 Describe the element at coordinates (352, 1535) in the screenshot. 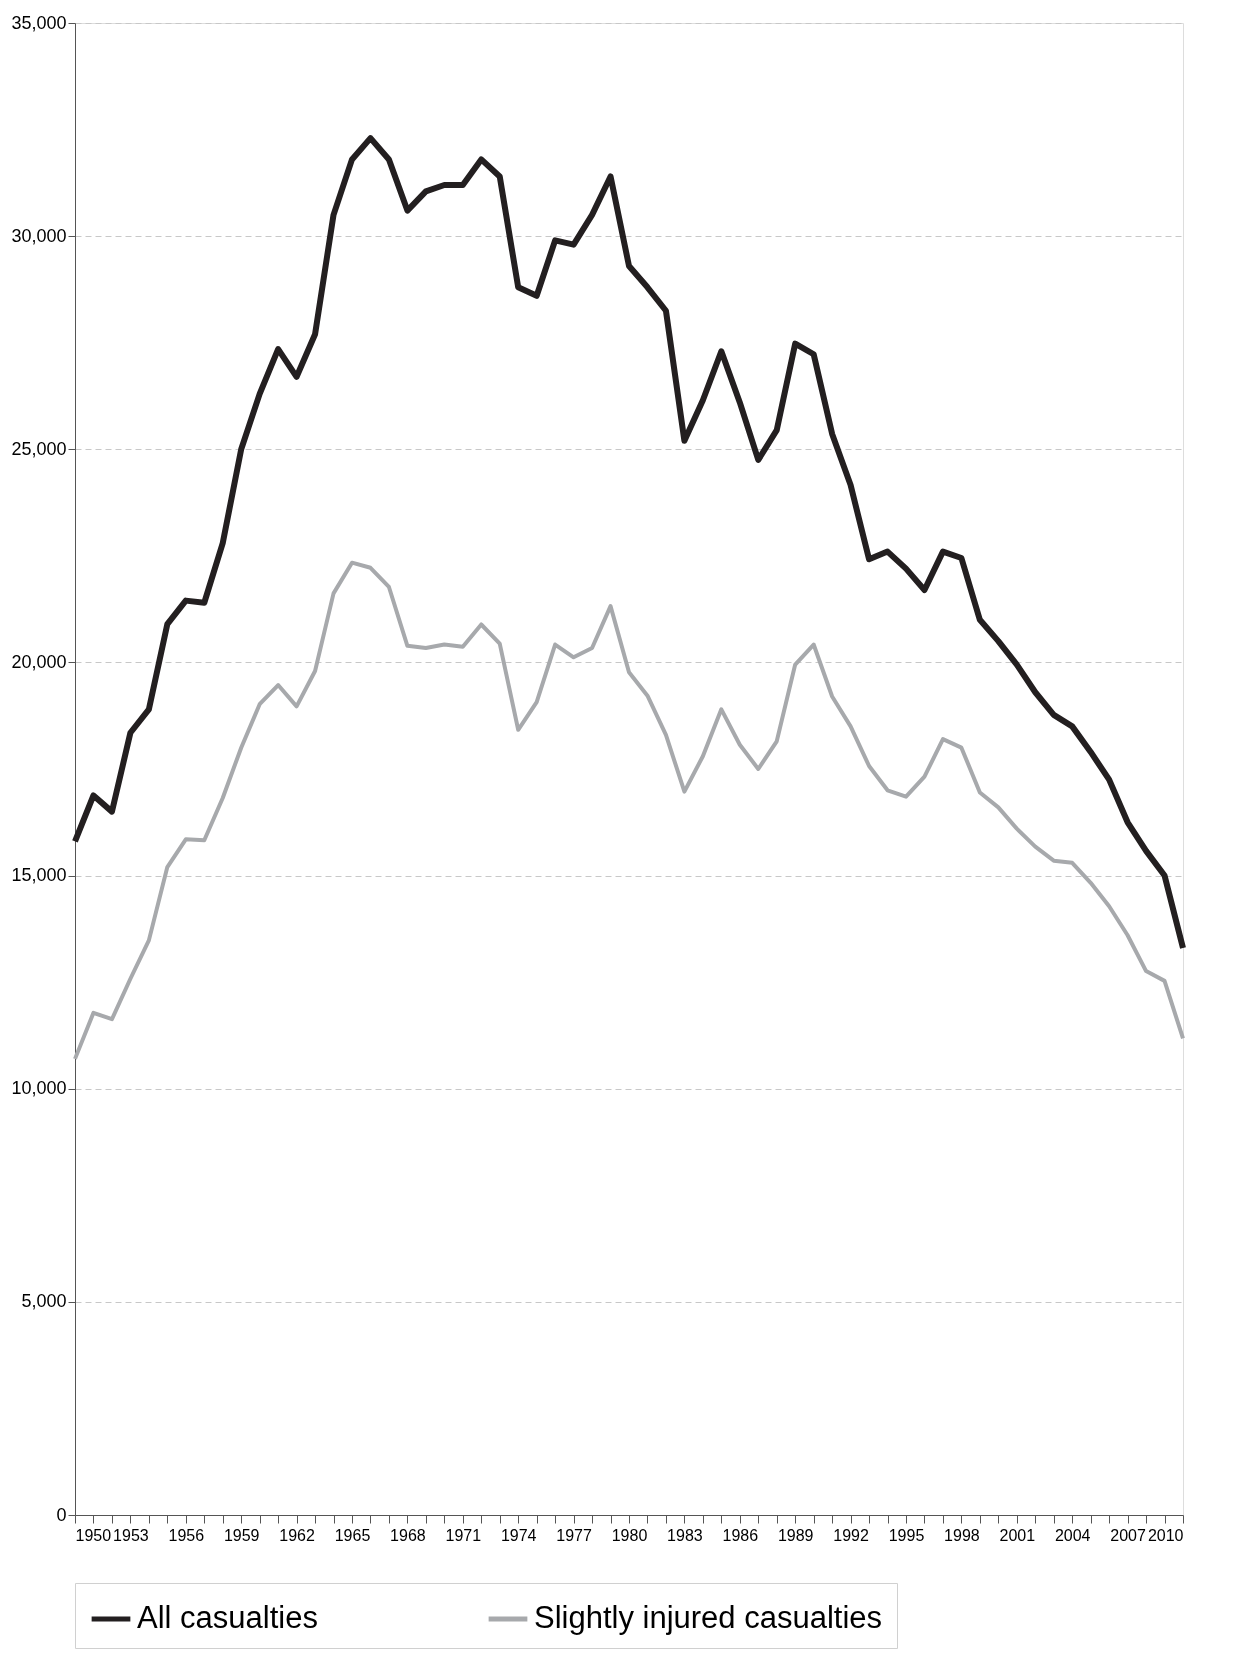

I see `x-tick-label: 1965` at that location.